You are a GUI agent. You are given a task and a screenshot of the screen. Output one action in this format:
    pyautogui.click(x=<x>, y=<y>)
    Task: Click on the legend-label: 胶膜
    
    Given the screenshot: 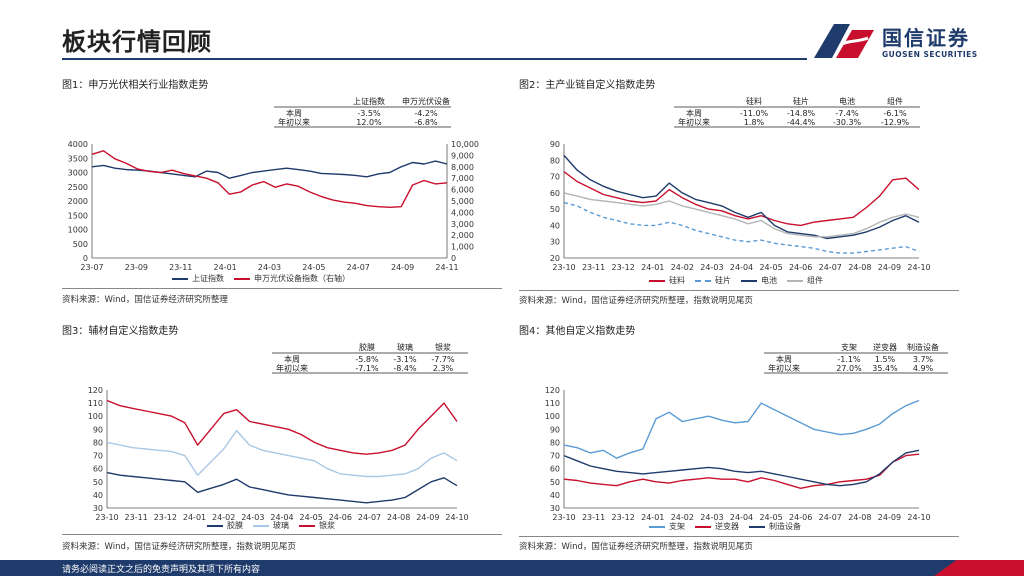 What is the action you would take?
    pyautogui.click(x=235, y=525)
    